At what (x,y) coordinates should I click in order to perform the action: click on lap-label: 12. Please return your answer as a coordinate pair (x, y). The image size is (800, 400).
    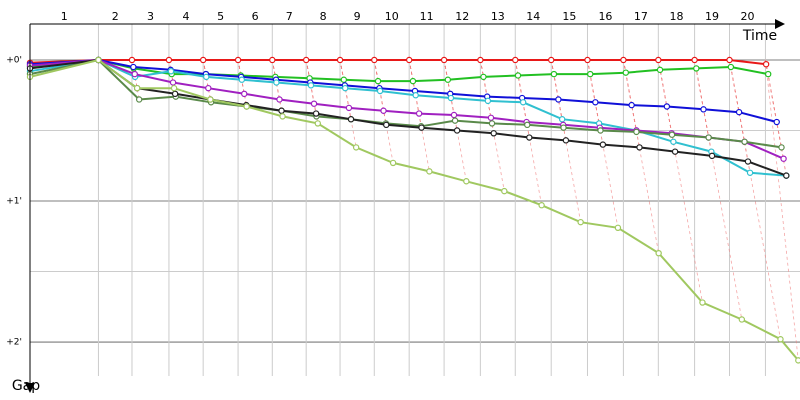
    Looking at the image, I should click on (462, 16).